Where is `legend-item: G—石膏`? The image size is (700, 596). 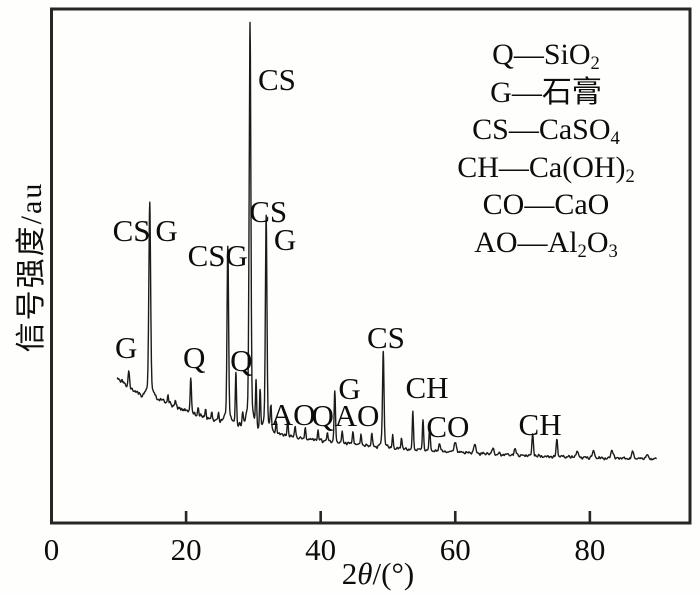
legend-item: G—石膏 is located at coordinates (546, 93).